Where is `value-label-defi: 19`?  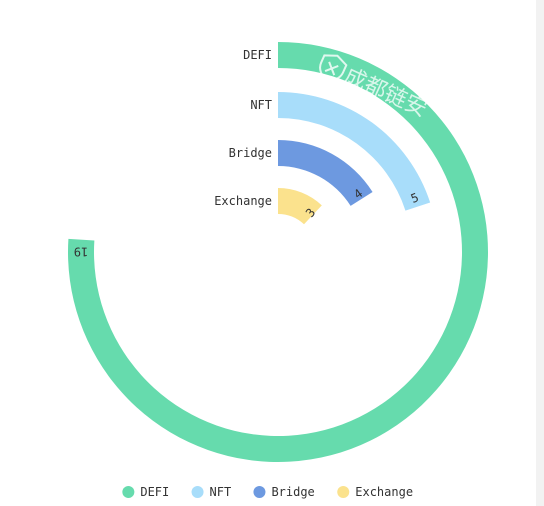
value-label-defi: 19 is located at coordinates (81, 252).